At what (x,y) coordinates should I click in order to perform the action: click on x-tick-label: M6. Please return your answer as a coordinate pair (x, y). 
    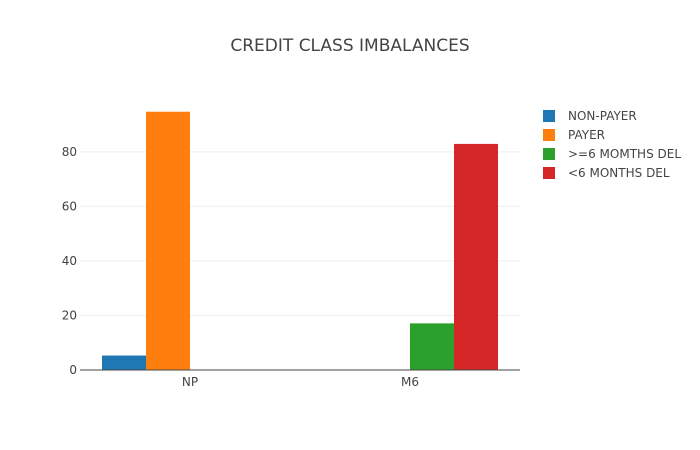
    Looking at the image, I should click on (410, 382).